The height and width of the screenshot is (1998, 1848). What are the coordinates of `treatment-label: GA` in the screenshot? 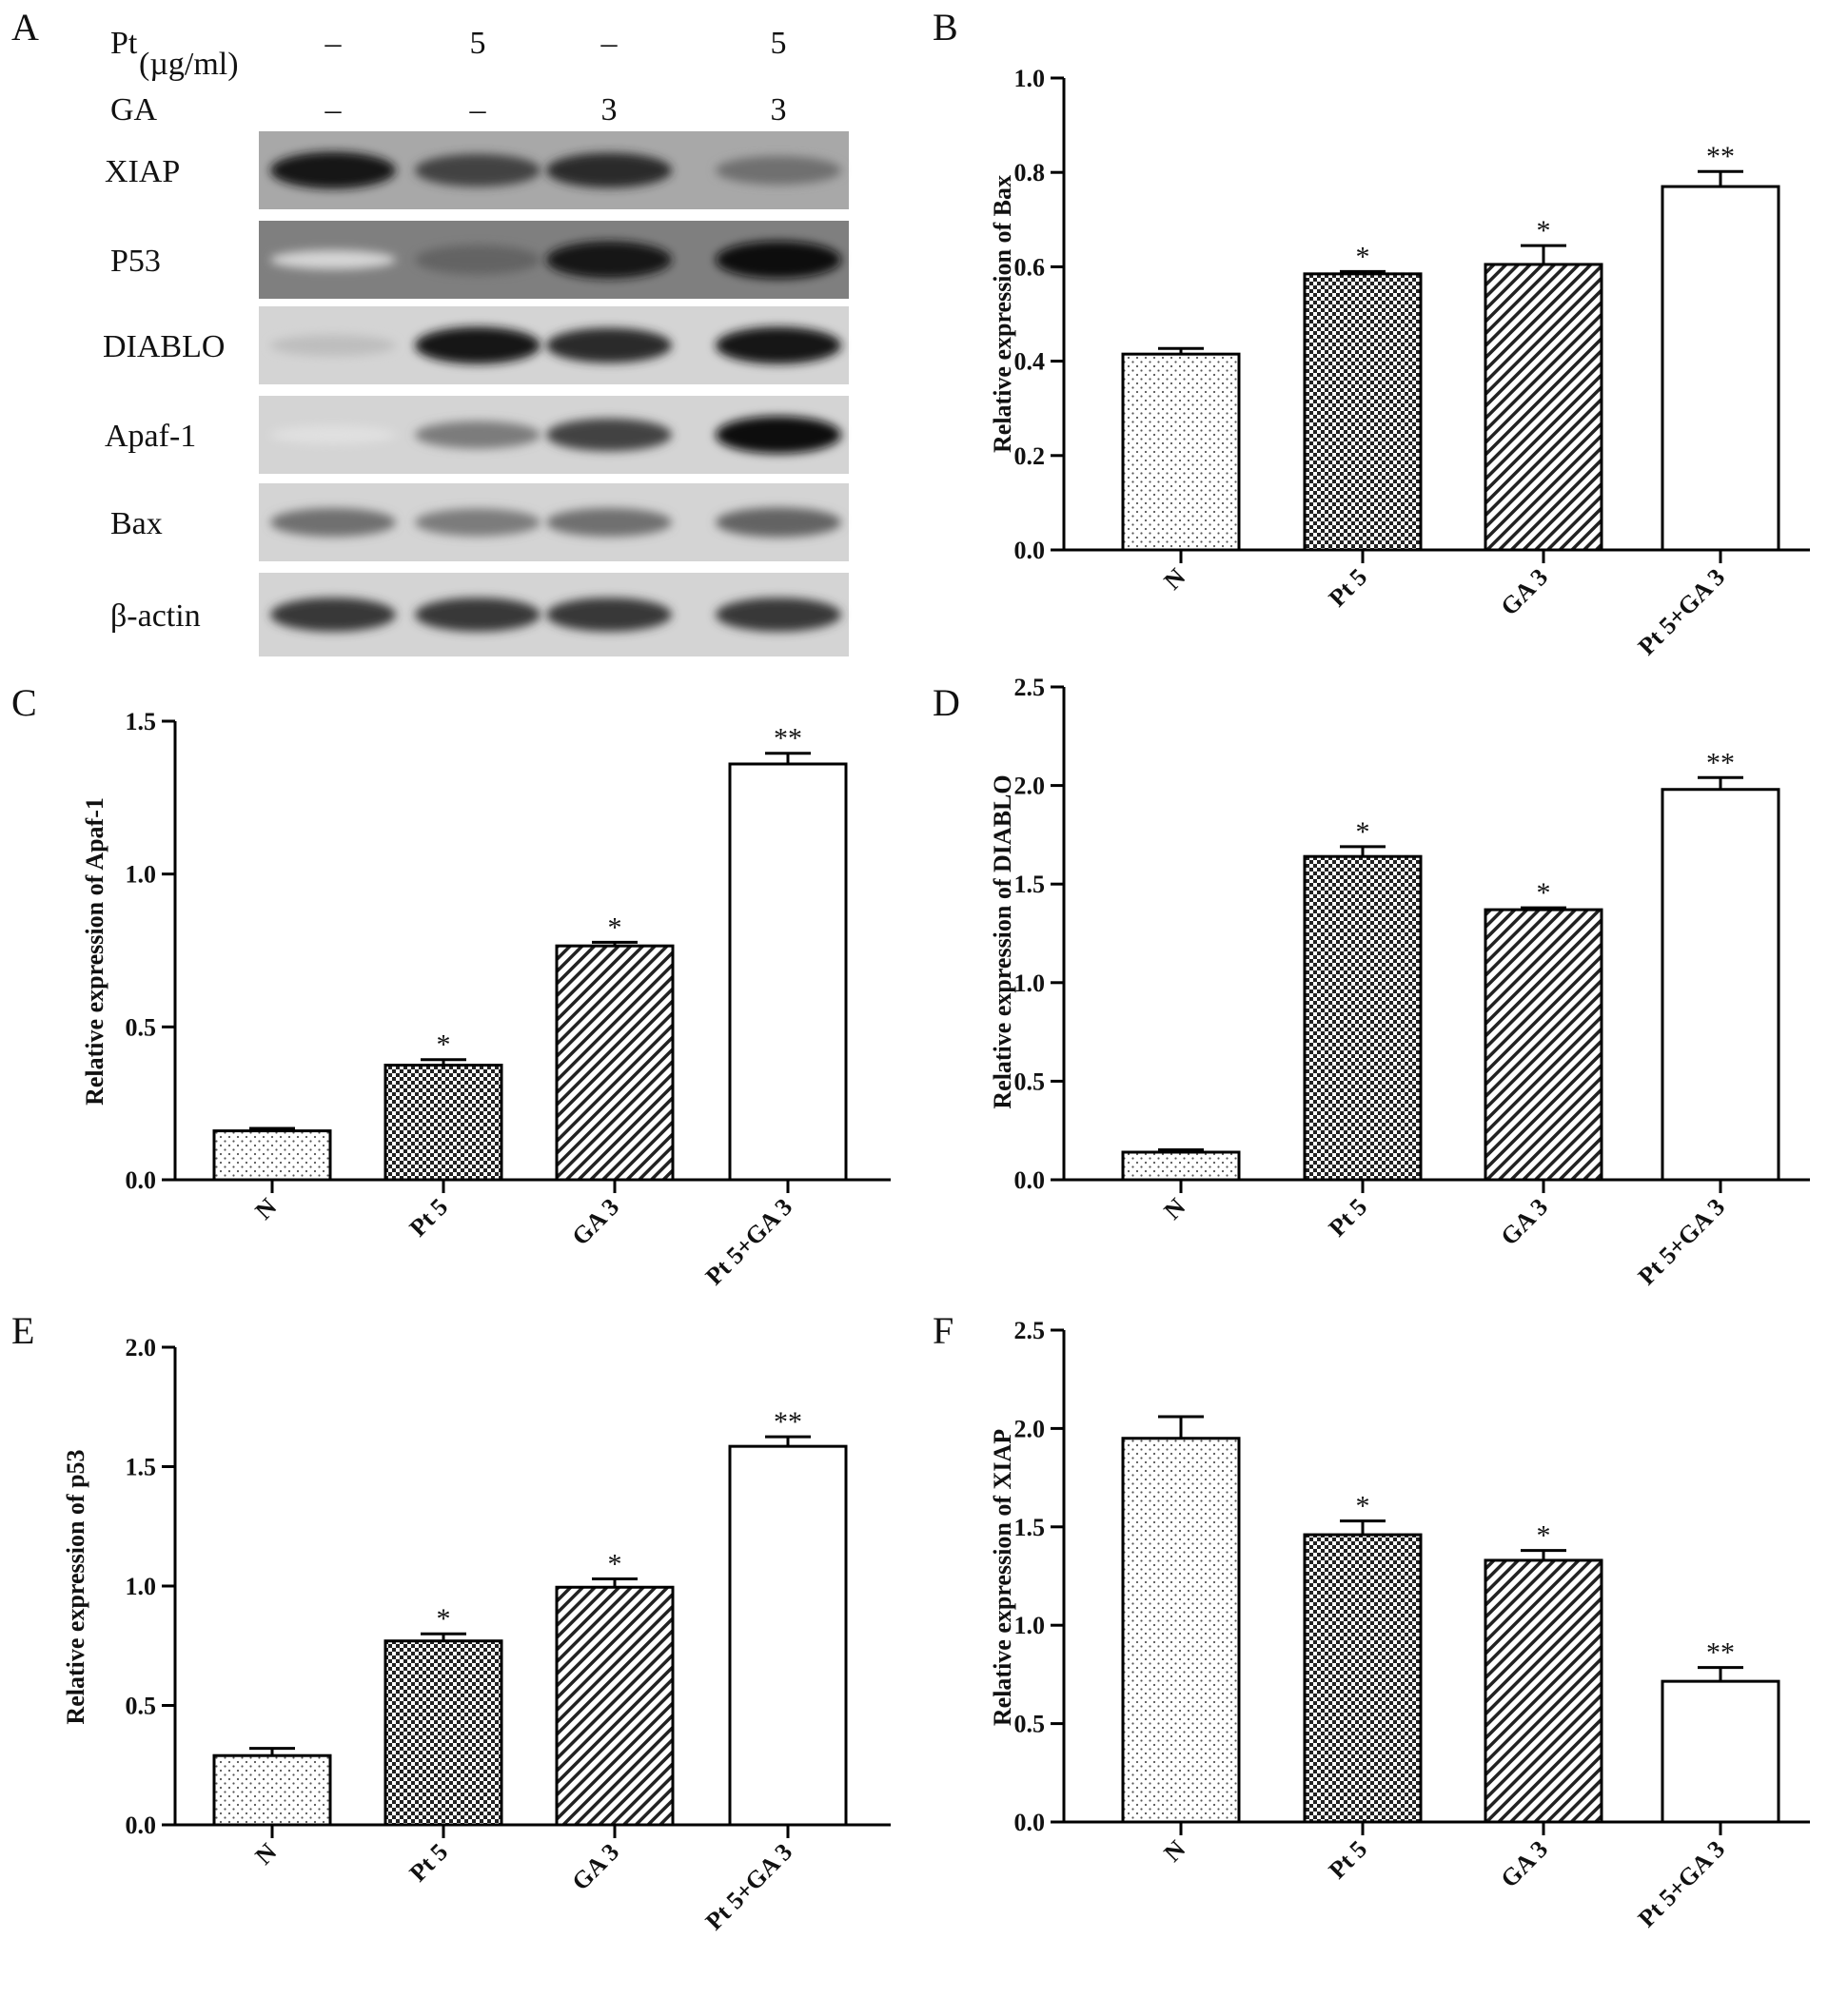 It's located at (134, 109).